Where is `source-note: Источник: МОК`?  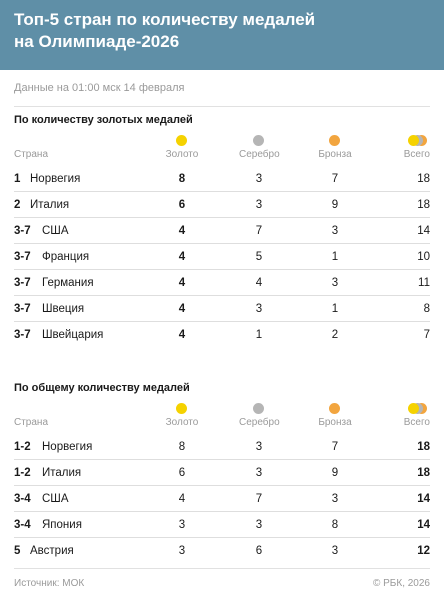 source-note: Источник: МОК is located at coordinates (49, 583).